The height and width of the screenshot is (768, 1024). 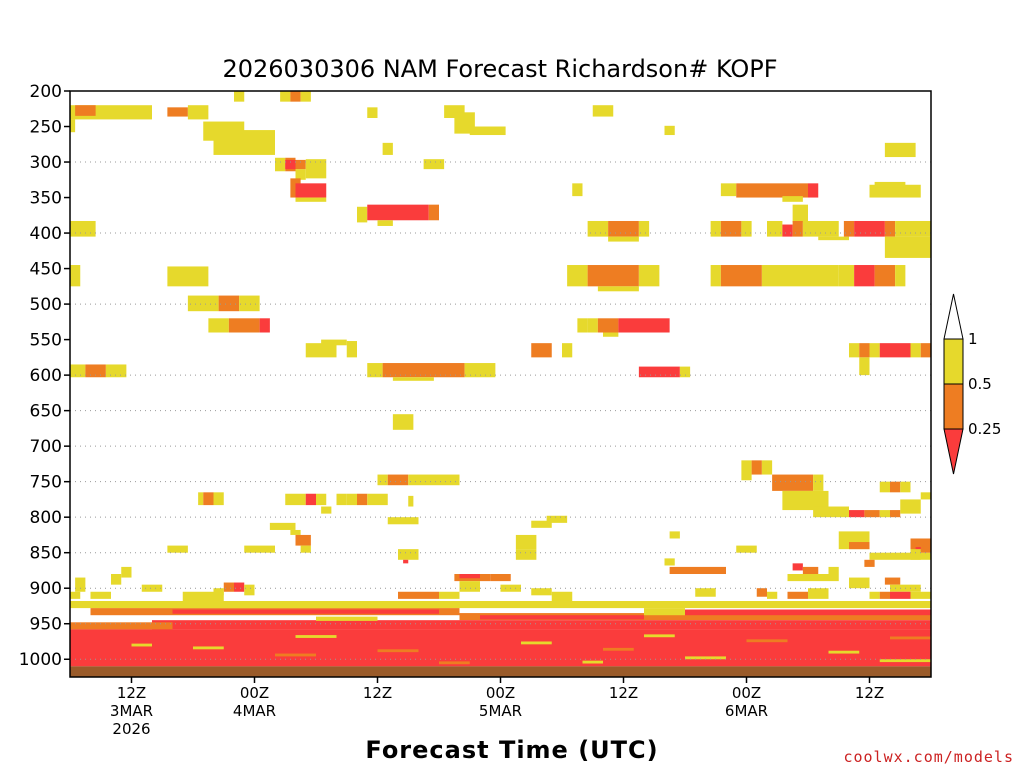 I want to click on colorbar-label-0: 1, so click(x=973, y=339).